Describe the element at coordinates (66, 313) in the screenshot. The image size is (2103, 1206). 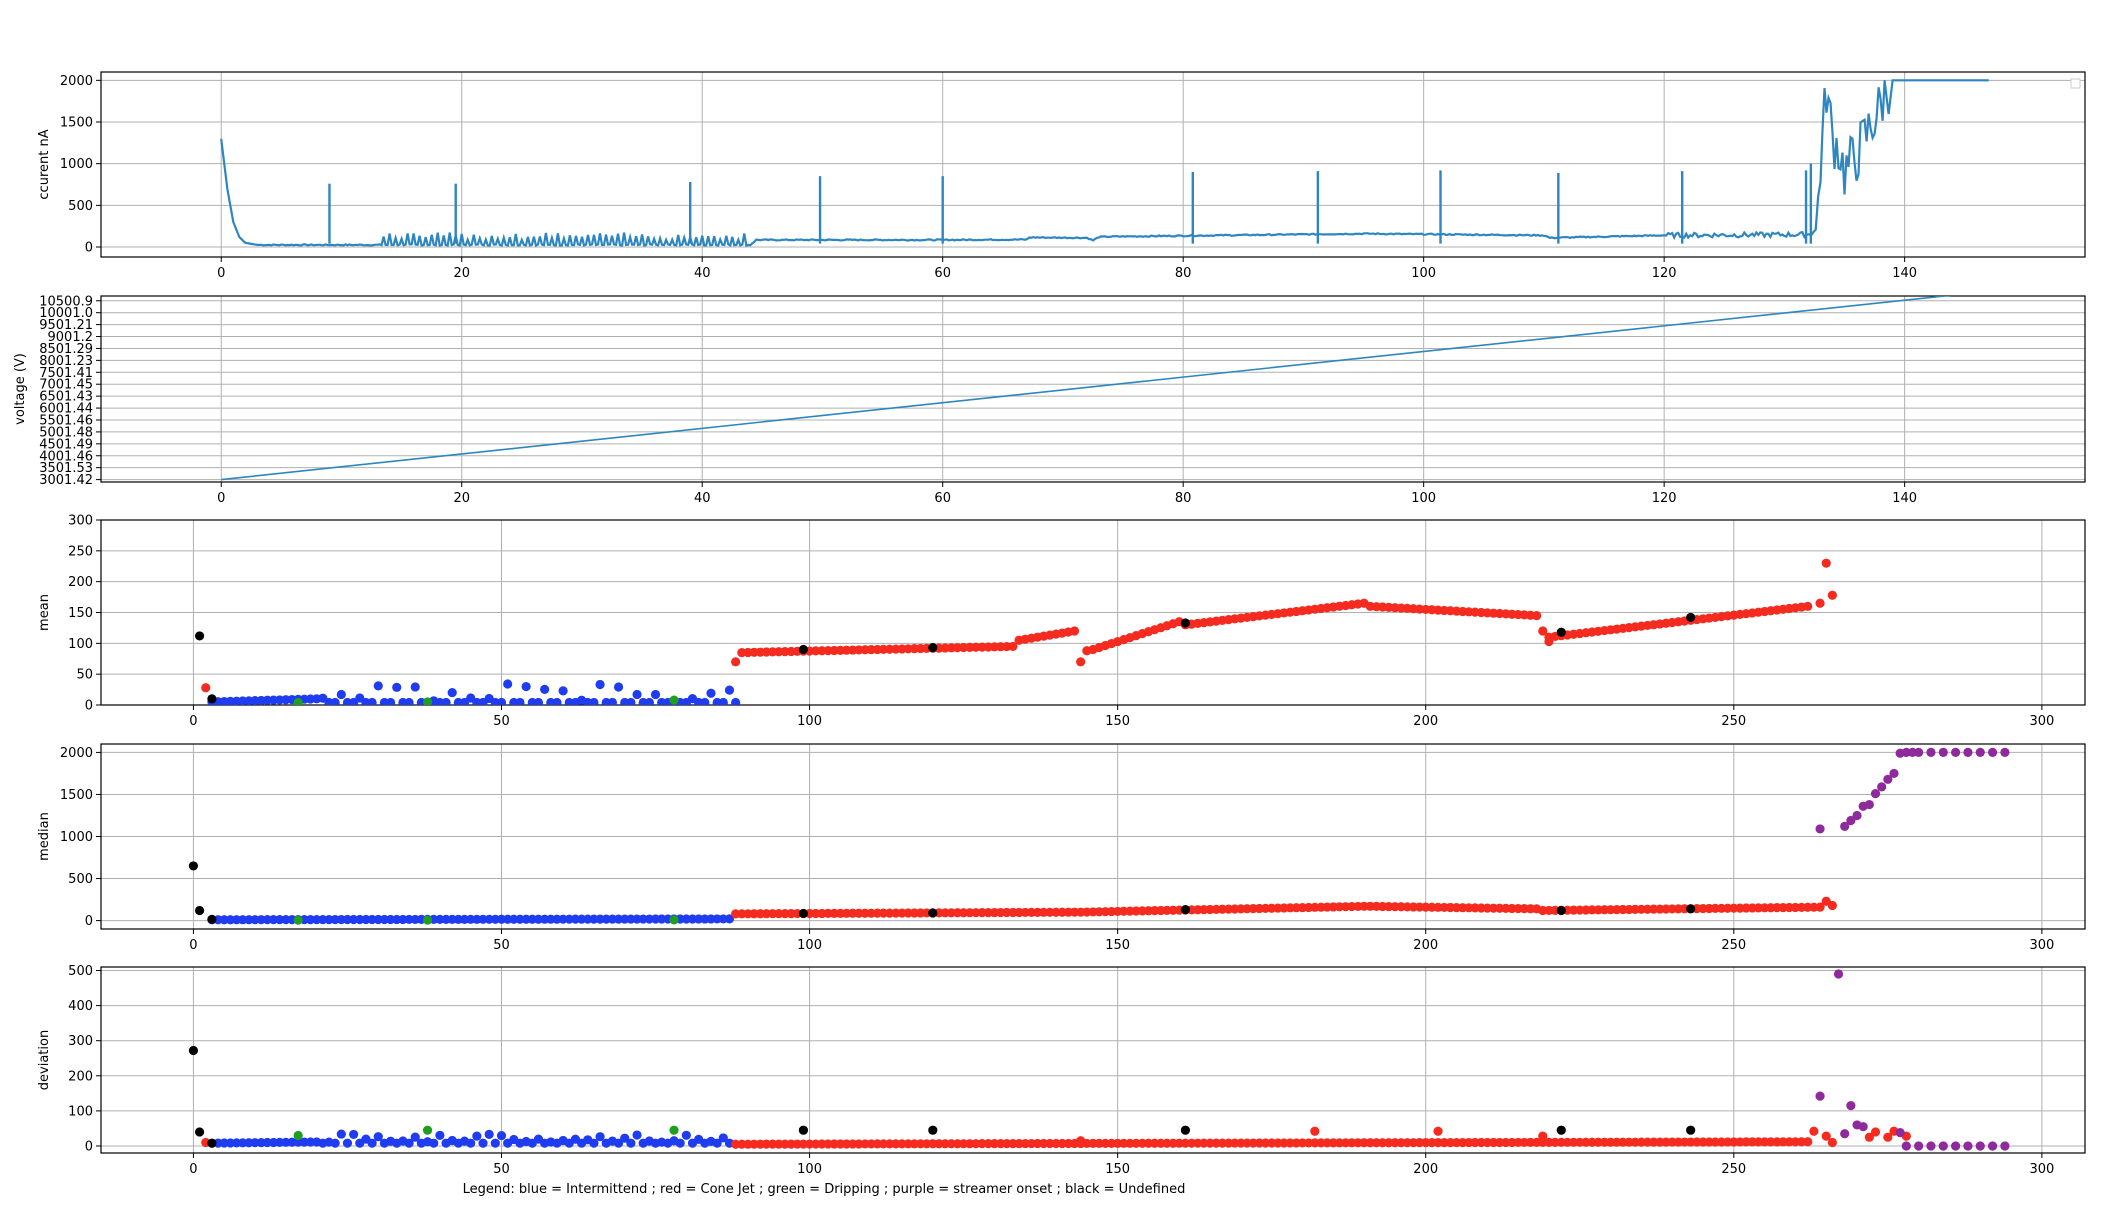
I see `y-tick-label: 10001.0` at that location.